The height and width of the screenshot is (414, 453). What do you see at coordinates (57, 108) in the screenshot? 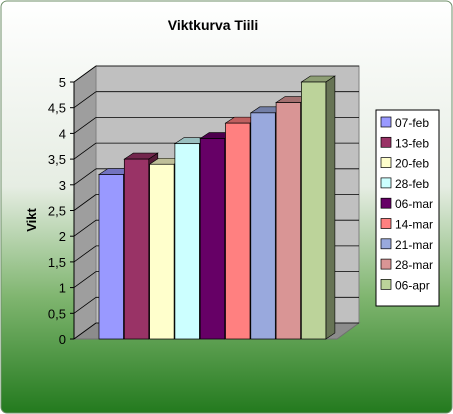
I see `y-tick-label: 4,5` at bounding box center [57, 108].